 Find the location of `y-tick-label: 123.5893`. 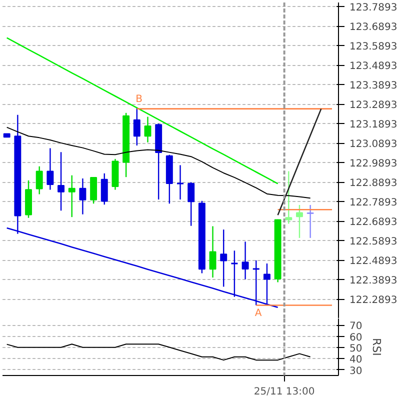

y-tick-label: 123.5893 is located at coordinates (374, 47).